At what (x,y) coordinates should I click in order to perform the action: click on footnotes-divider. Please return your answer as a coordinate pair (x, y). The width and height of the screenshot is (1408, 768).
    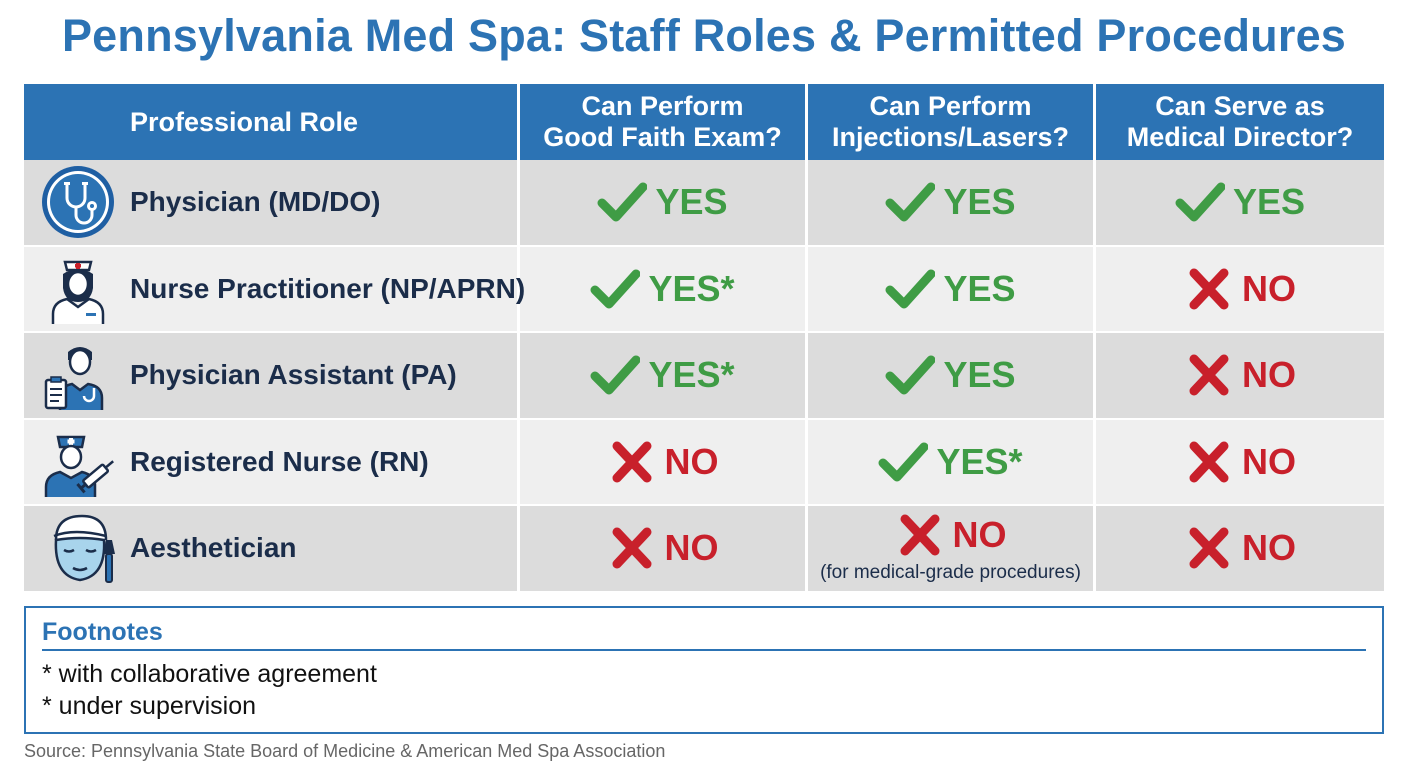
    Looking at the image, I should click on (704, 650).